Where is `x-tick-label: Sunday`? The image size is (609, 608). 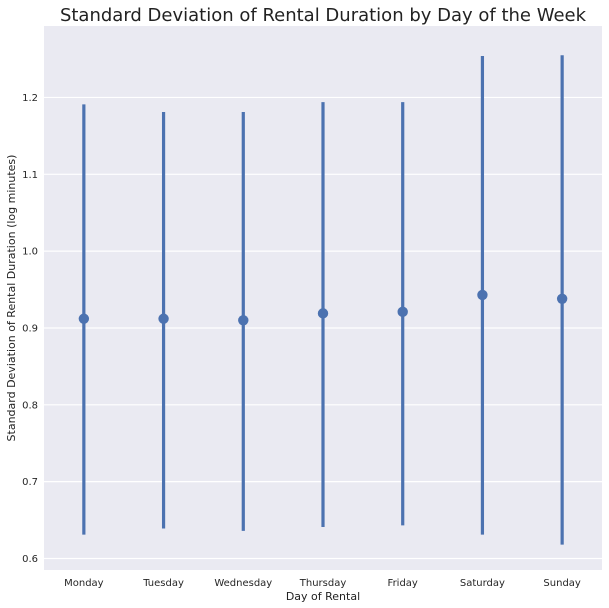 x-tick-label: Sunday is located at coordinates (561, 583).